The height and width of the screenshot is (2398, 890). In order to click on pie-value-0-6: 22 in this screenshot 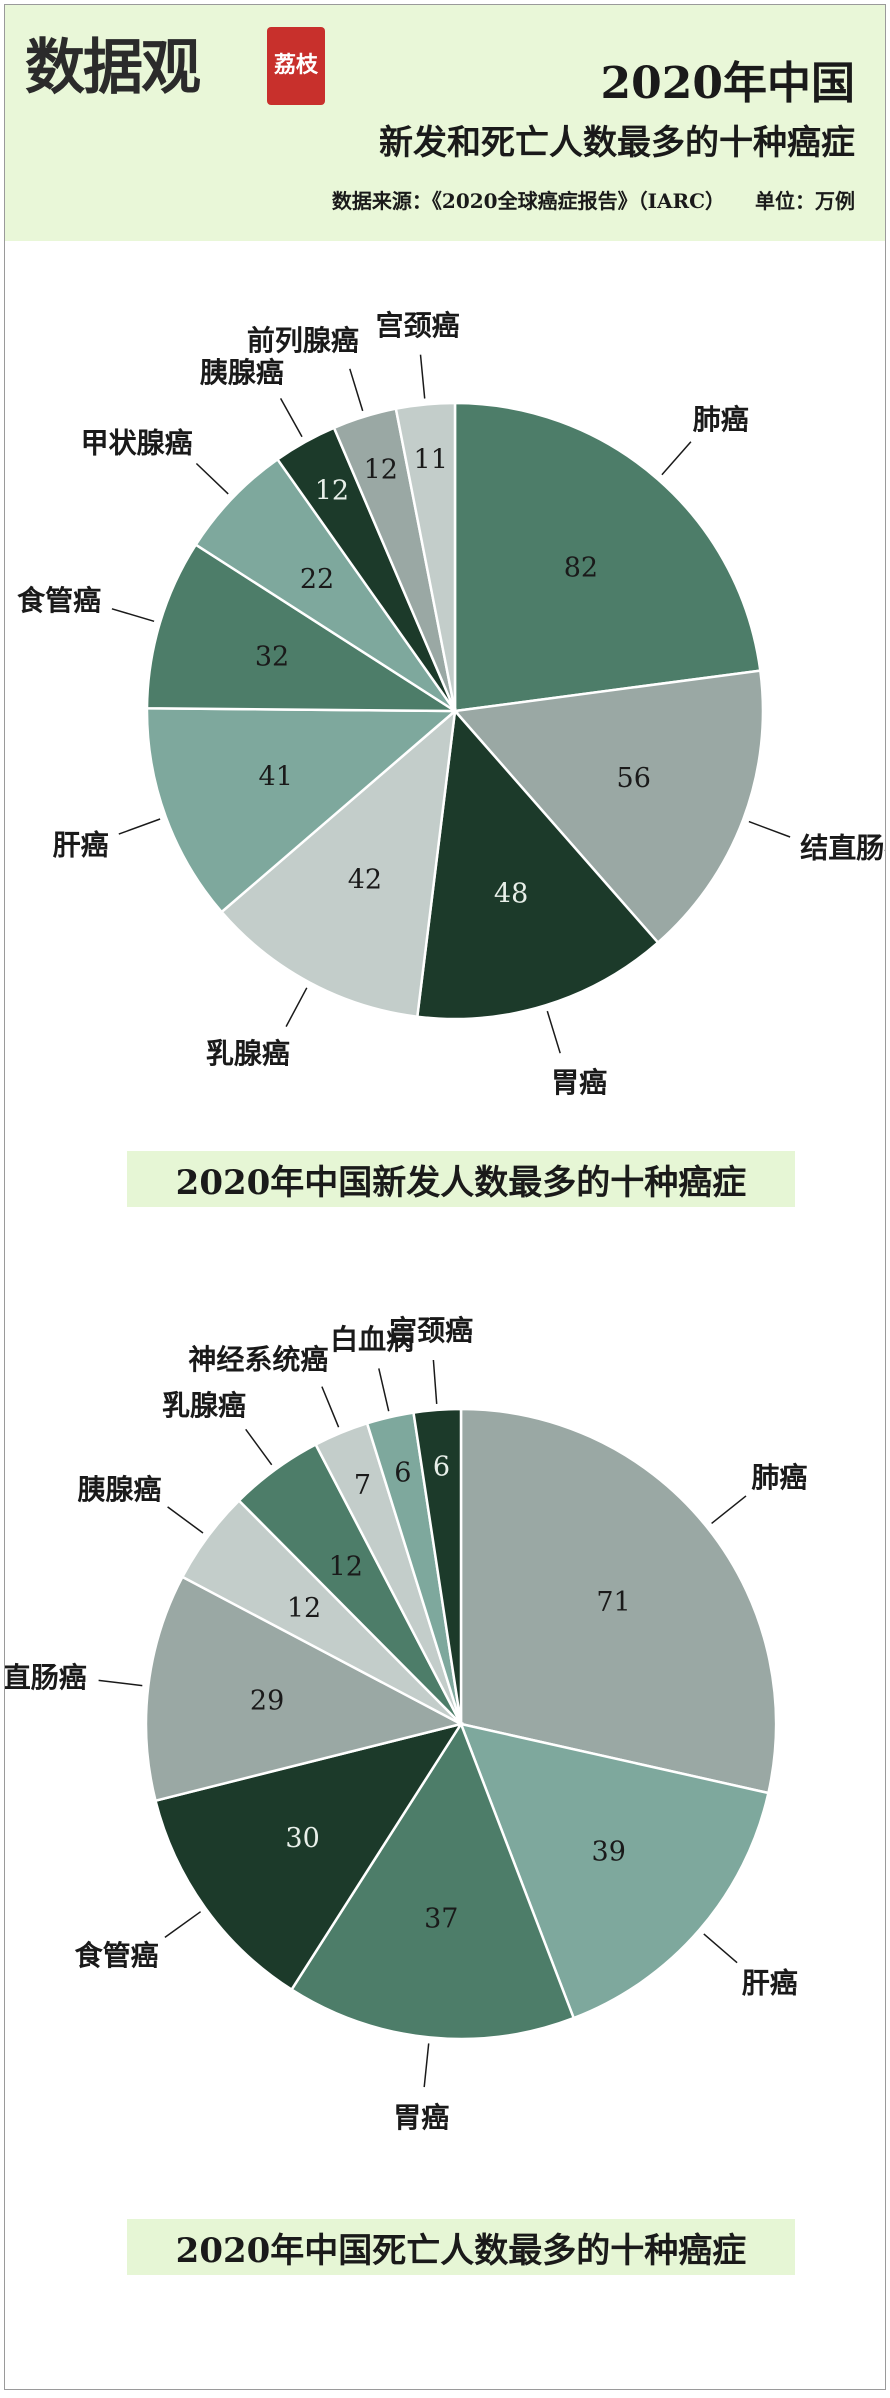, I will do `click(317, 579)`.